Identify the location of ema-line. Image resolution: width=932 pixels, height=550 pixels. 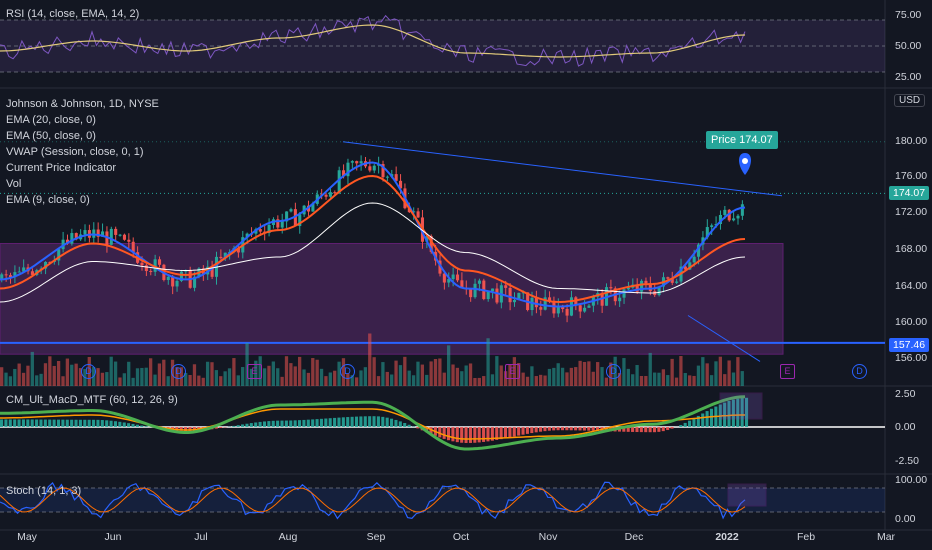
(373, 252).